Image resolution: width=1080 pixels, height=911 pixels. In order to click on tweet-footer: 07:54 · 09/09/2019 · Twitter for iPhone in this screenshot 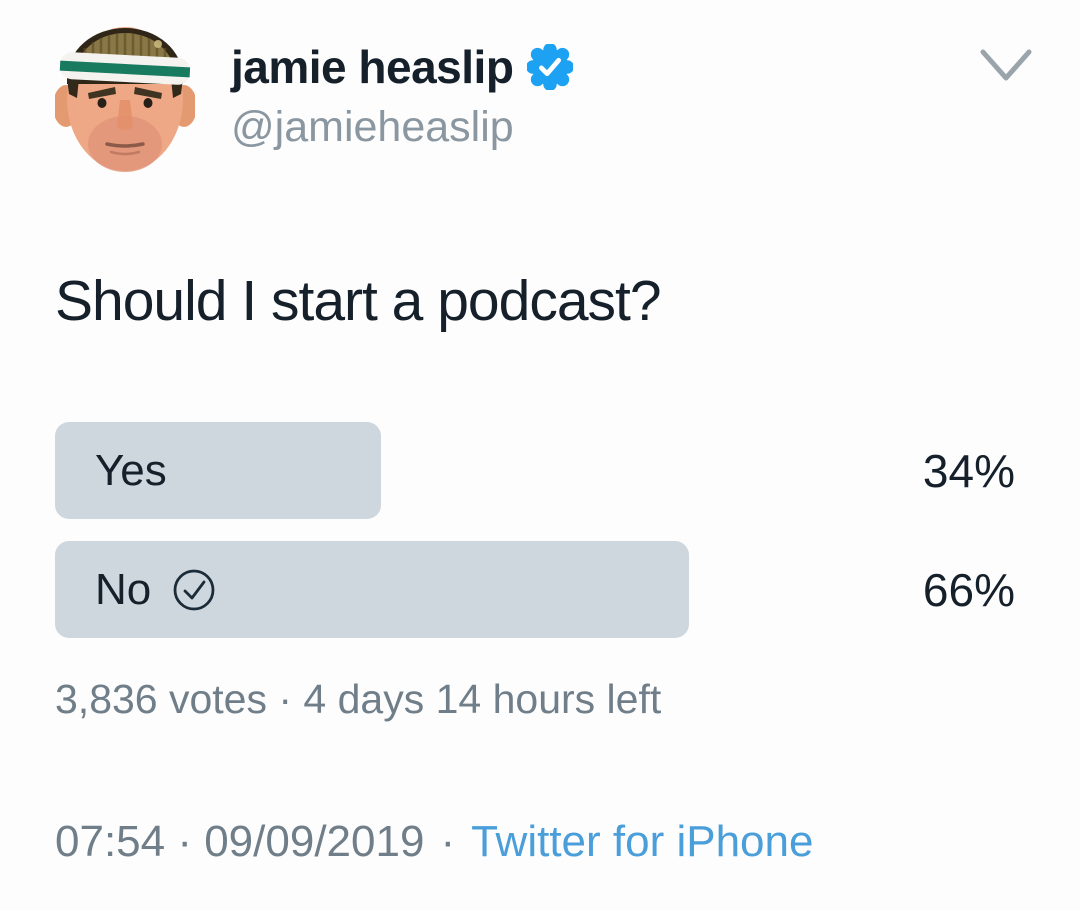, I will do `click(540, 842)`.